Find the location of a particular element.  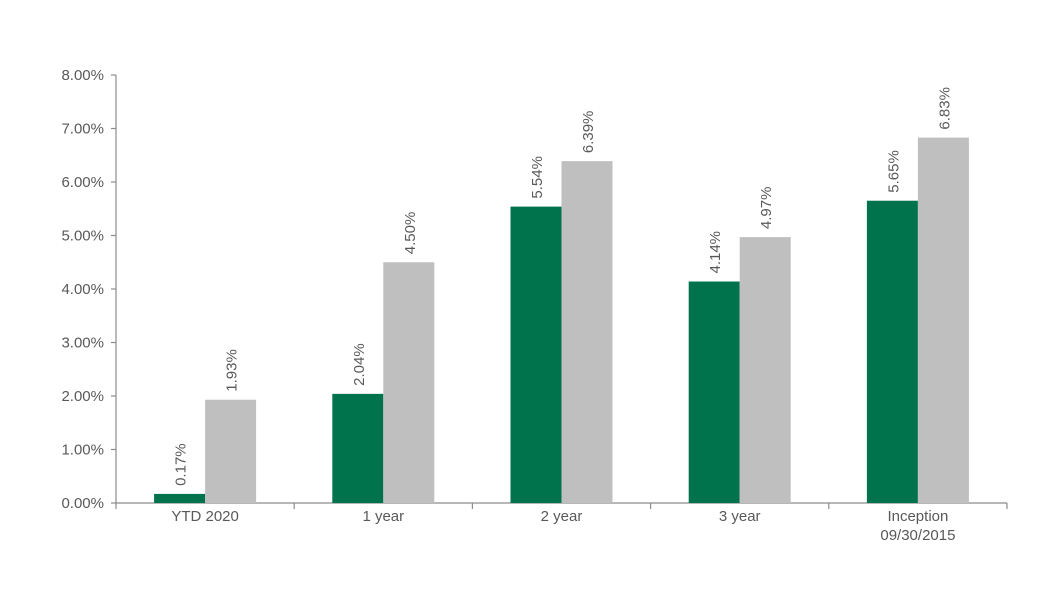

data-label: 4.50% is located at coordinates (410, 233).